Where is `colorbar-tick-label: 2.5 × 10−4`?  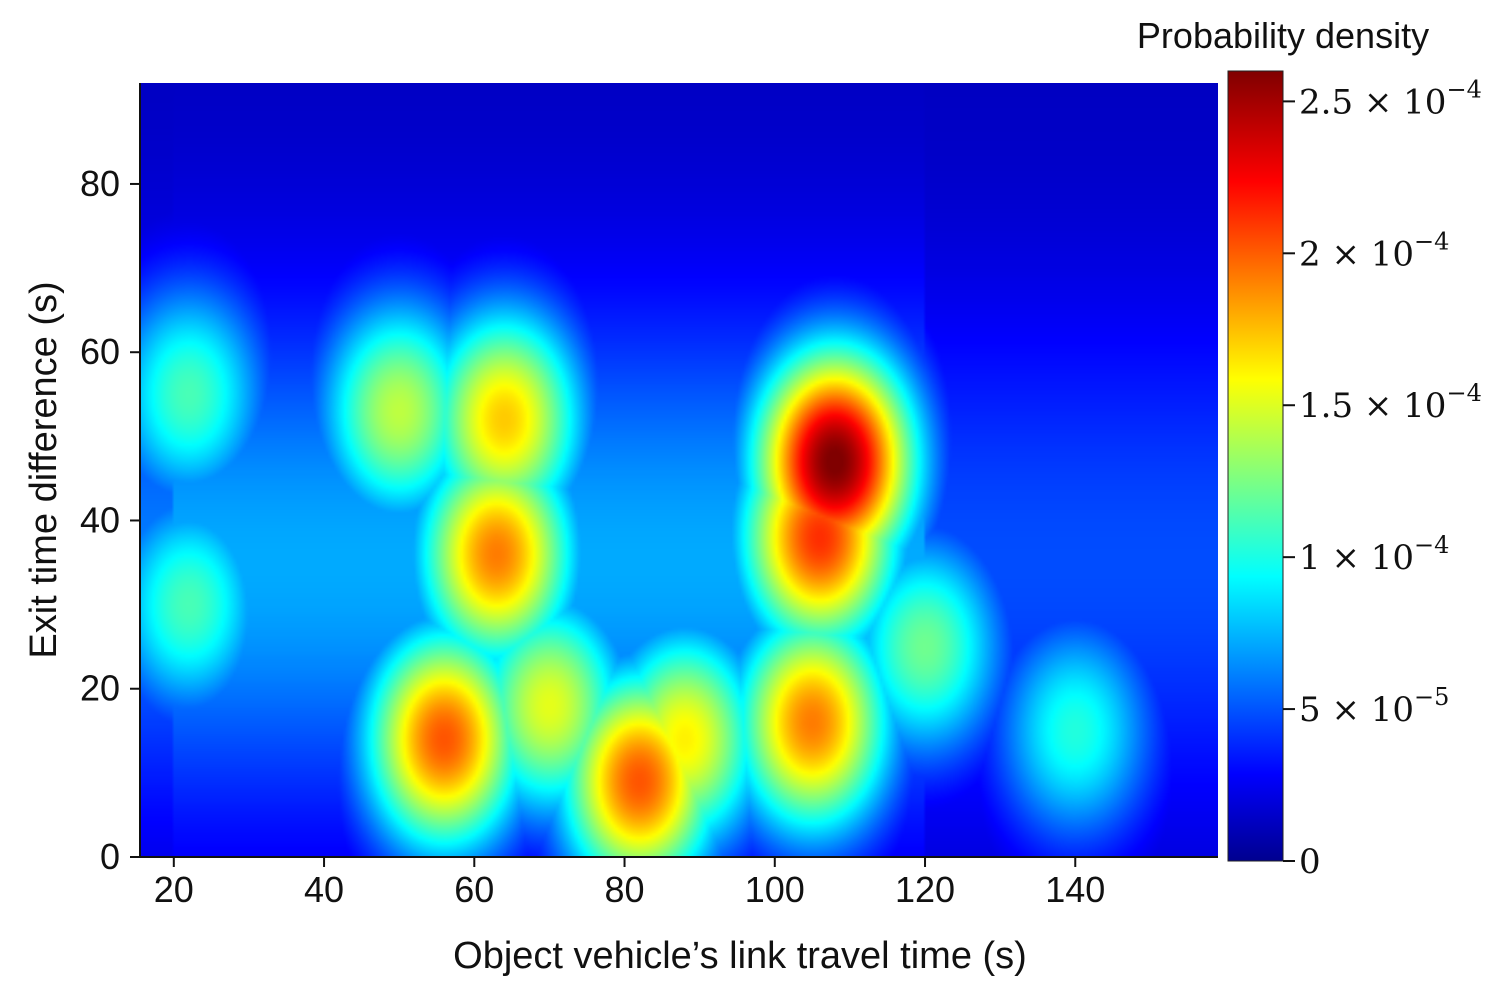 colorbar-tick-label: 2.5 × 10−4 is located at coordinates (1390, 98).